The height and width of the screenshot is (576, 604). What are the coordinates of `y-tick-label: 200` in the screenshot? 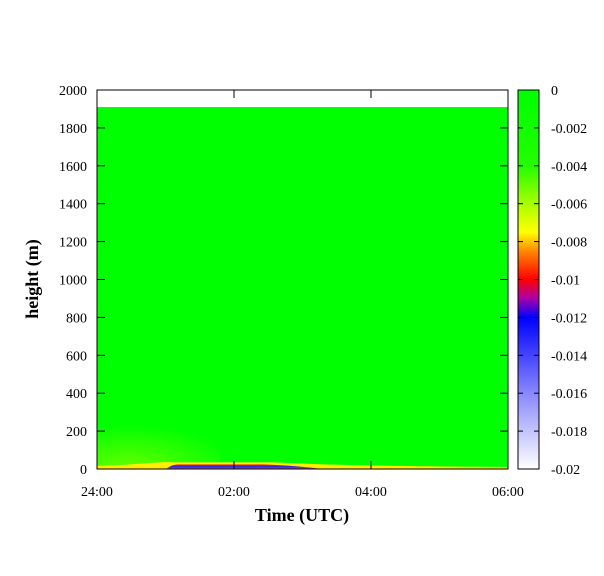 It's located at (76, 432).